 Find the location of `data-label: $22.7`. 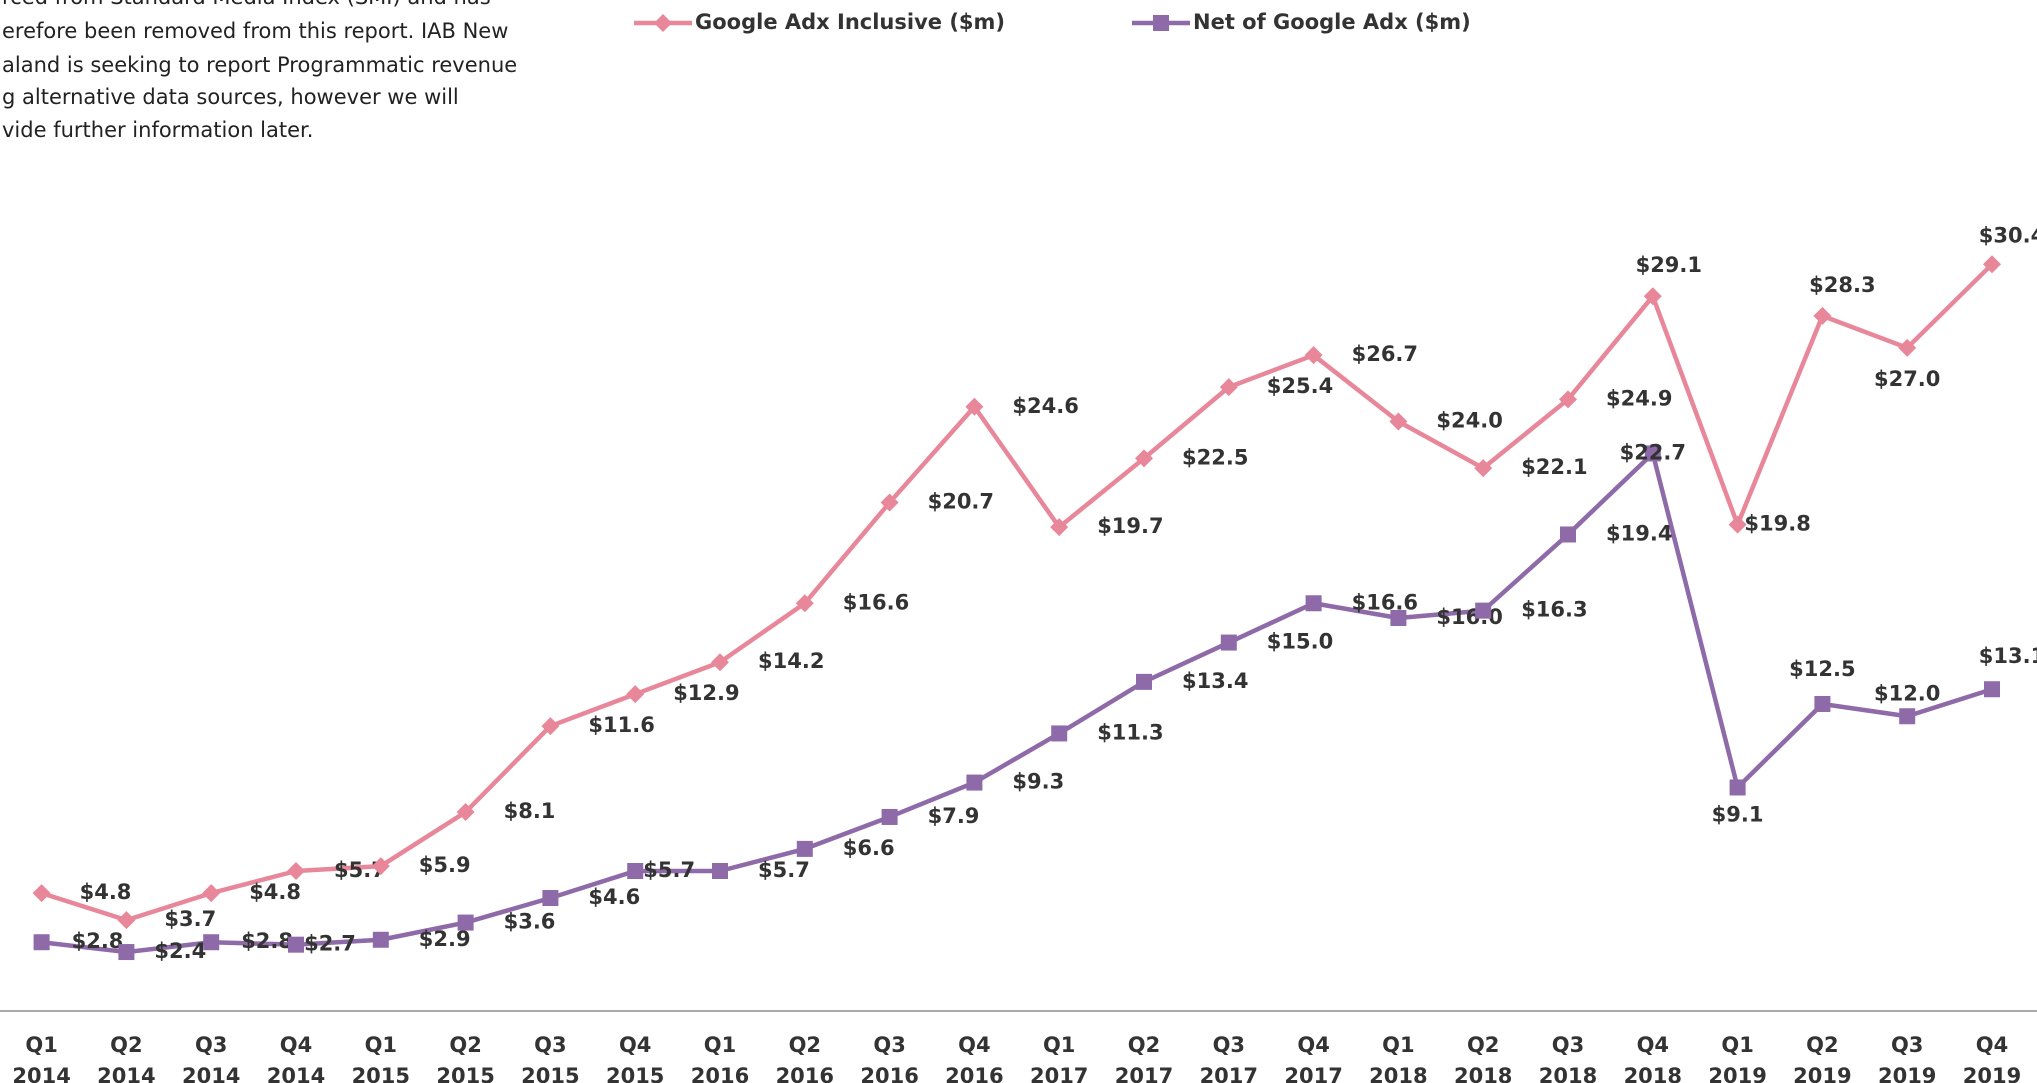

data-label: $22.7 is located at coordinates (1653, 452).